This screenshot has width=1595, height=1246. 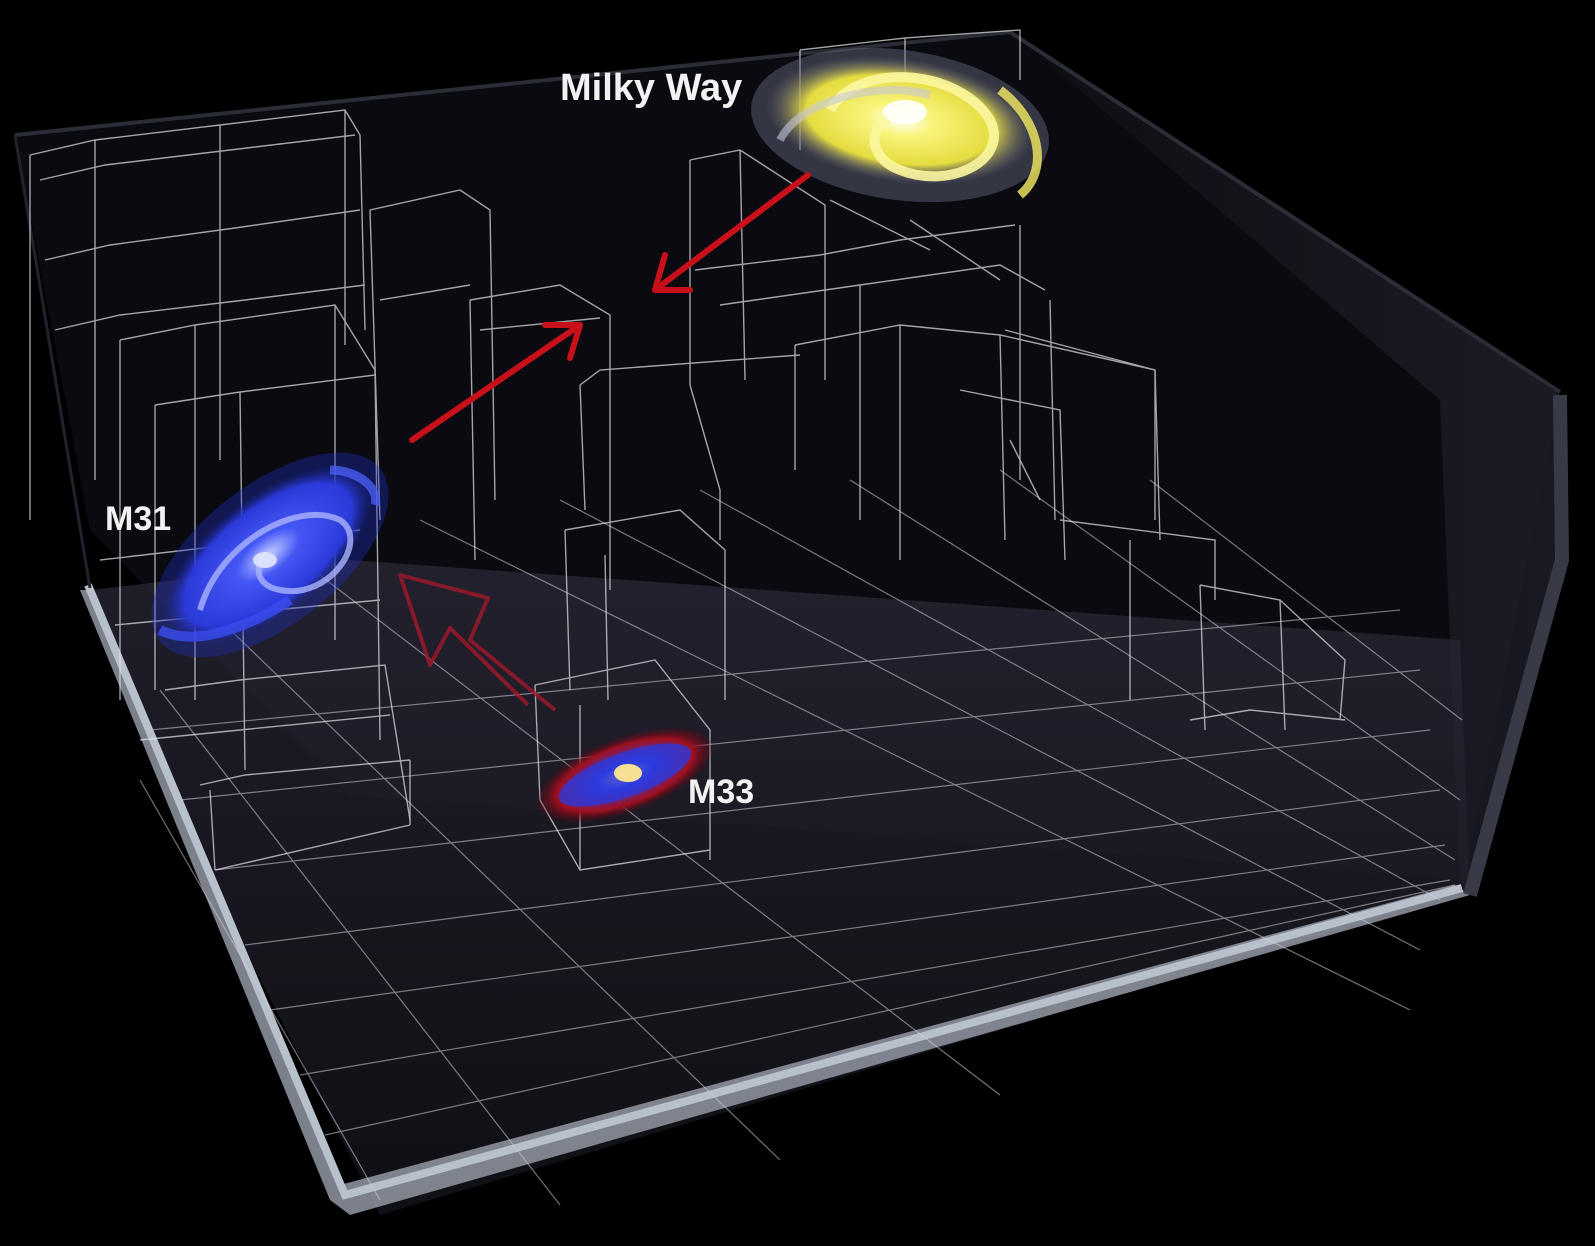 What do you see at coordinates (138, 519) in the screenshot?
I see `m31-label: M31` at bounding box center [138, 519].